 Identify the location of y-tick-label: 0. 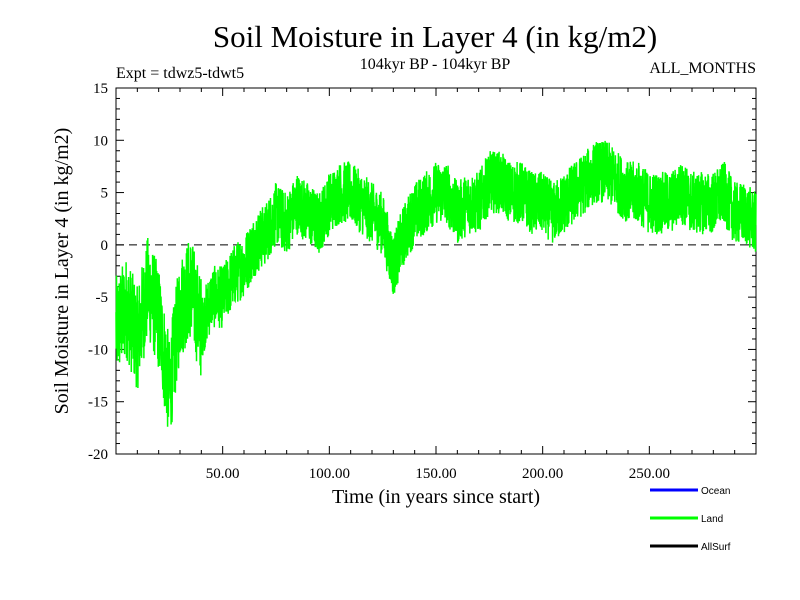
(105, 246).